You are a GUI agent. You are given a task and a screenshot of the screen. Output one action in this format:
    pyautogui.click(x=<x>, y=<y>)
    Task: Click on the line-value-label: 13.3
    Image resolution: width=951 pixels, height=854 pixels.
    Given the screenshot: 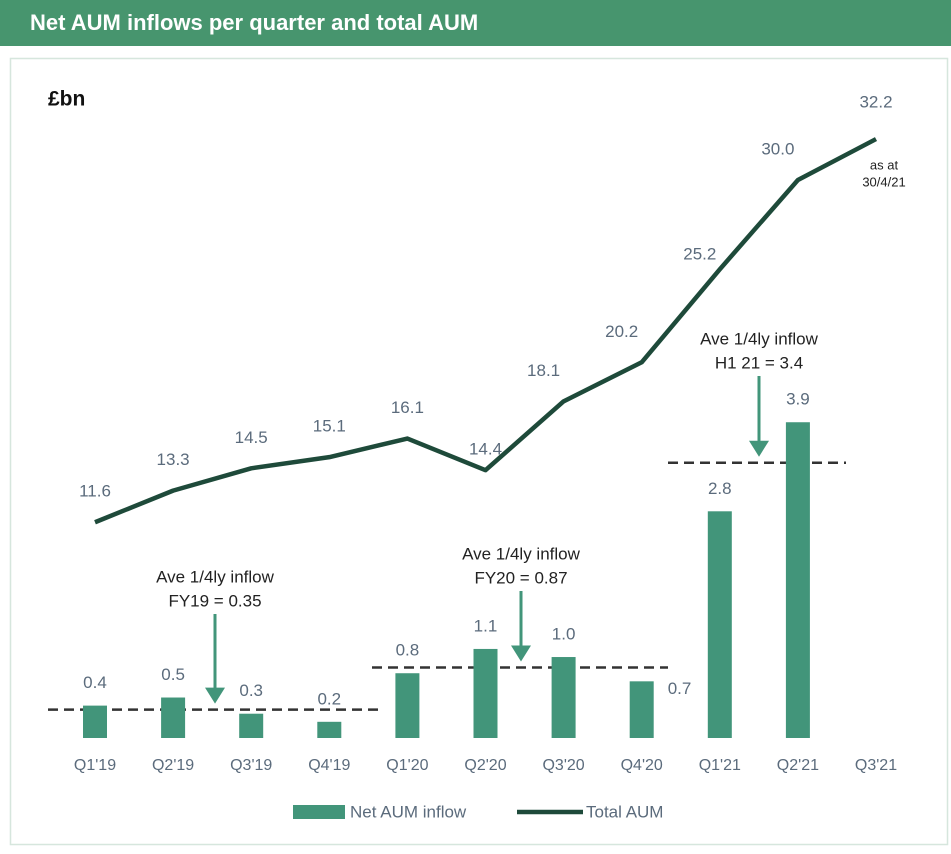 What is the action you would take?
    pyautogui.click(x=173, y=459)
    